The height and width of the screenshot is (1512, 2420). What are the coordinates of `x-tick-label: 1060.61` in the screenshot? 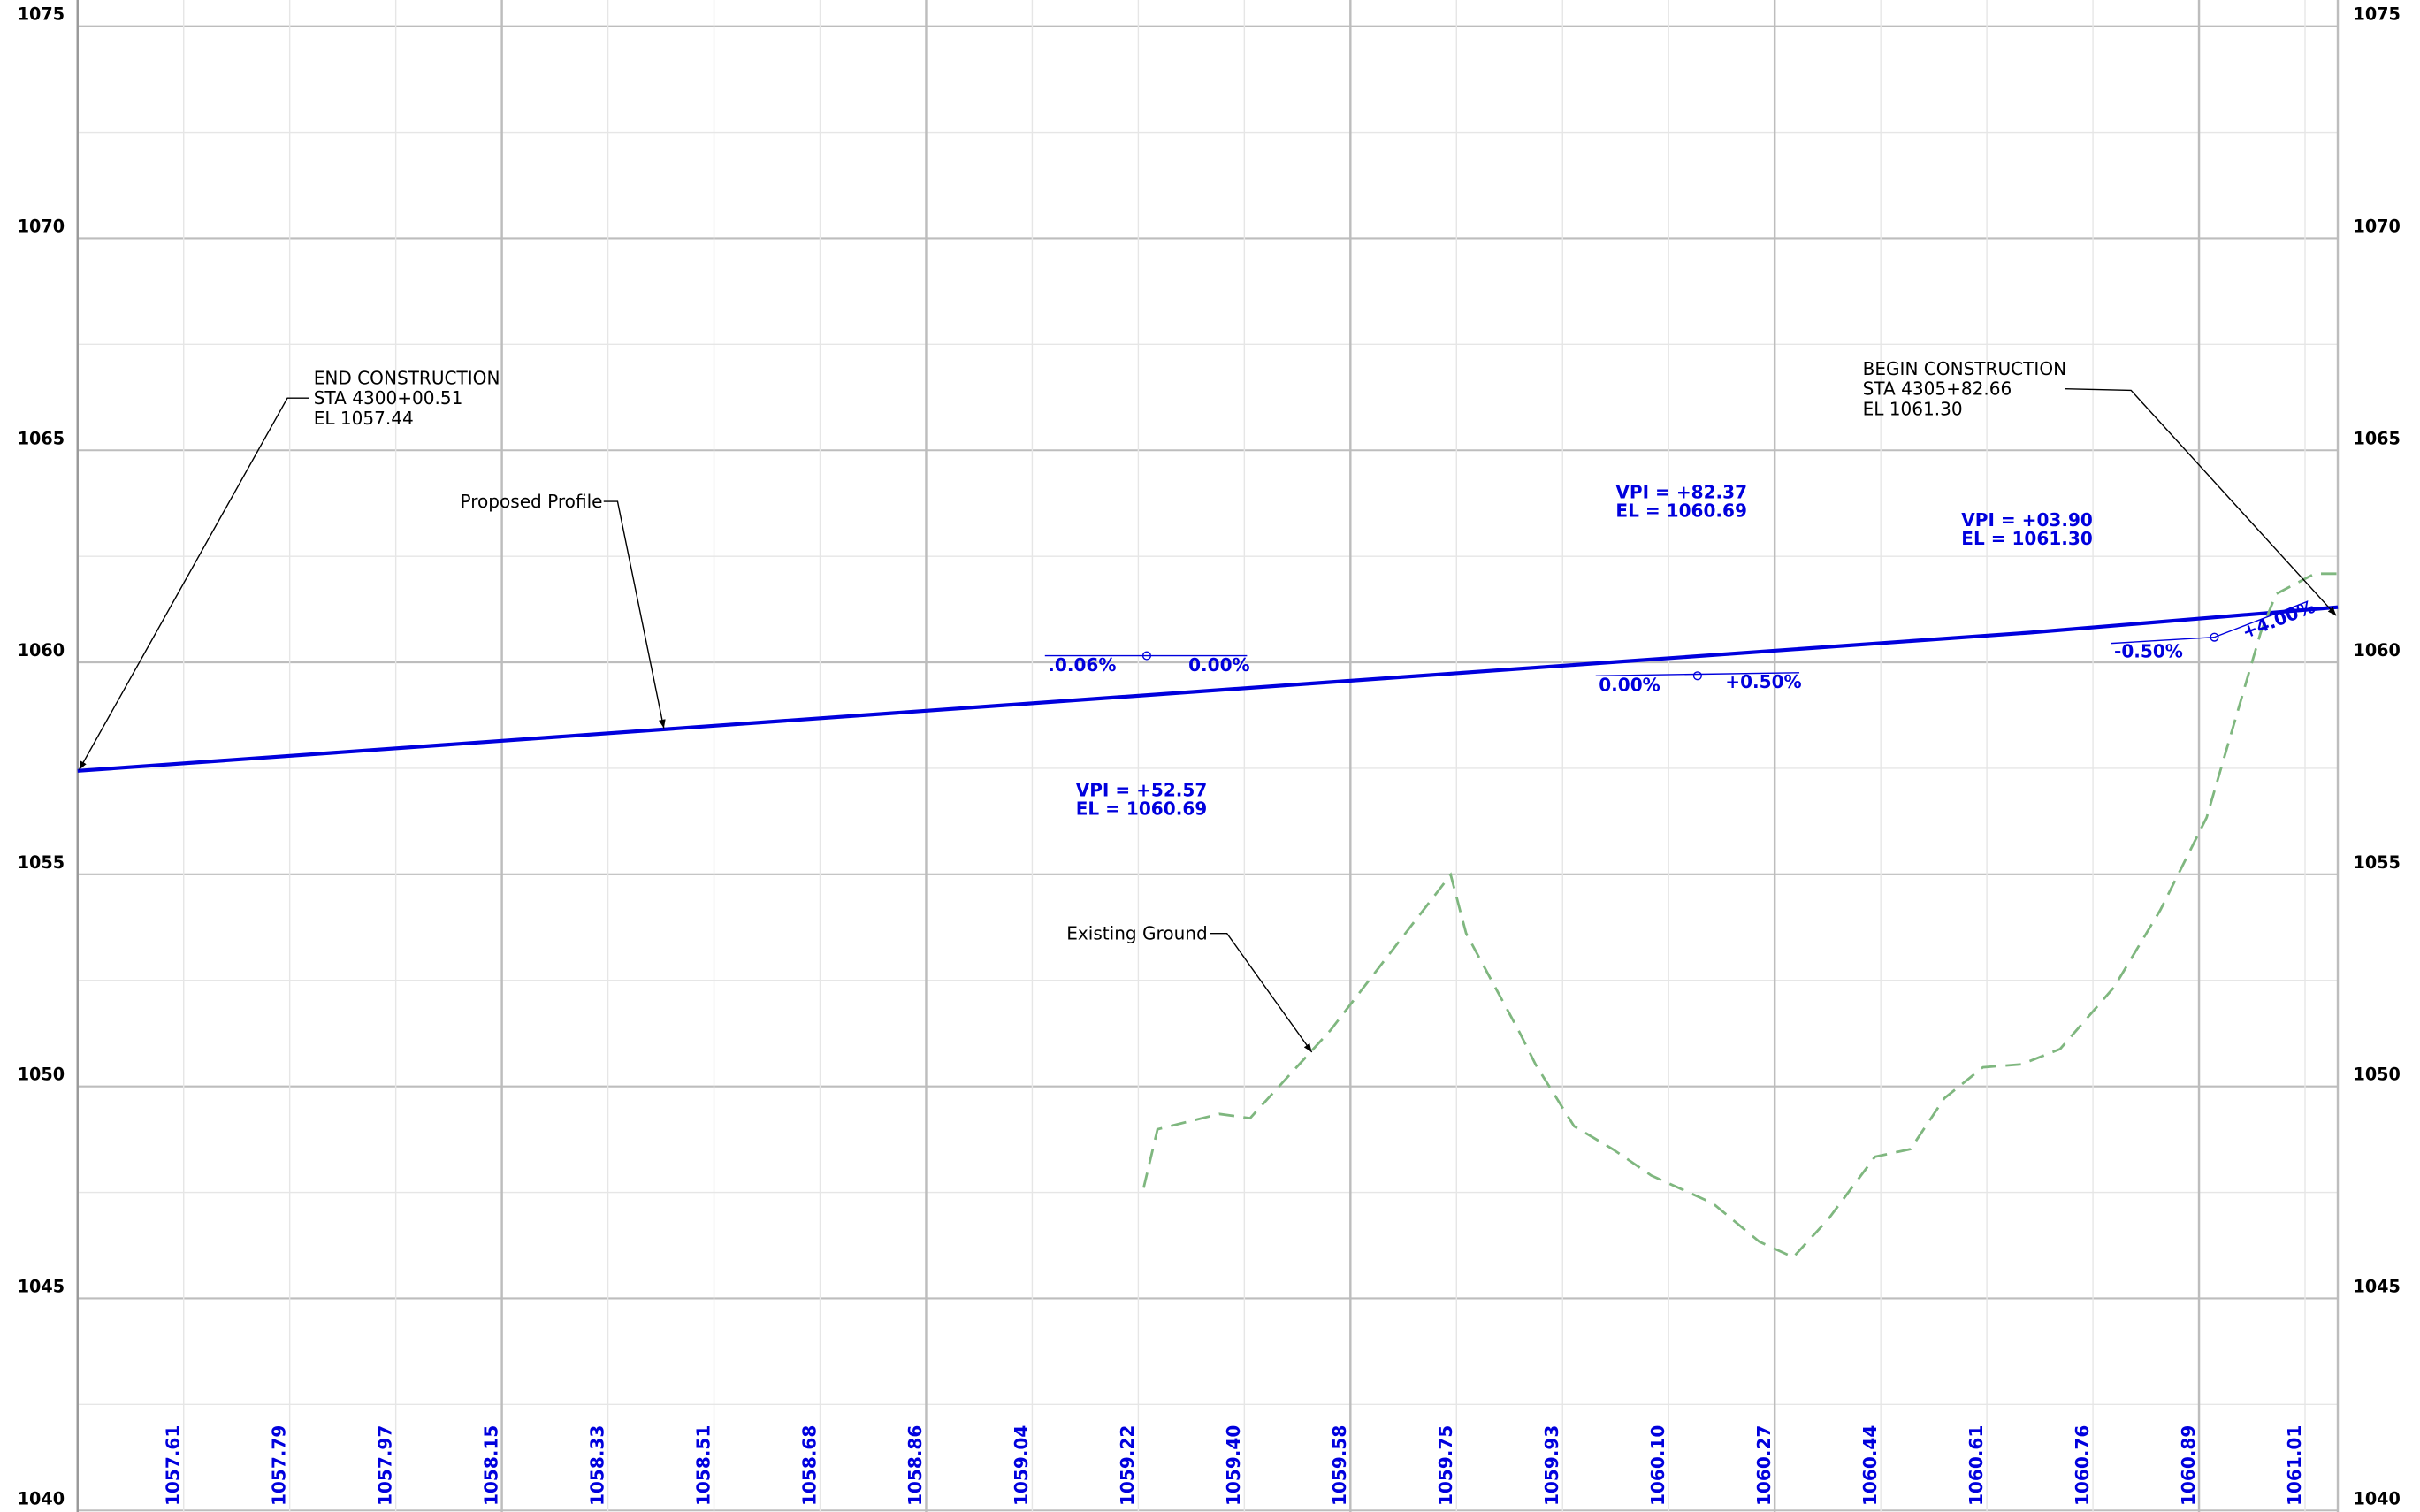 It's located at (1976, 1465).